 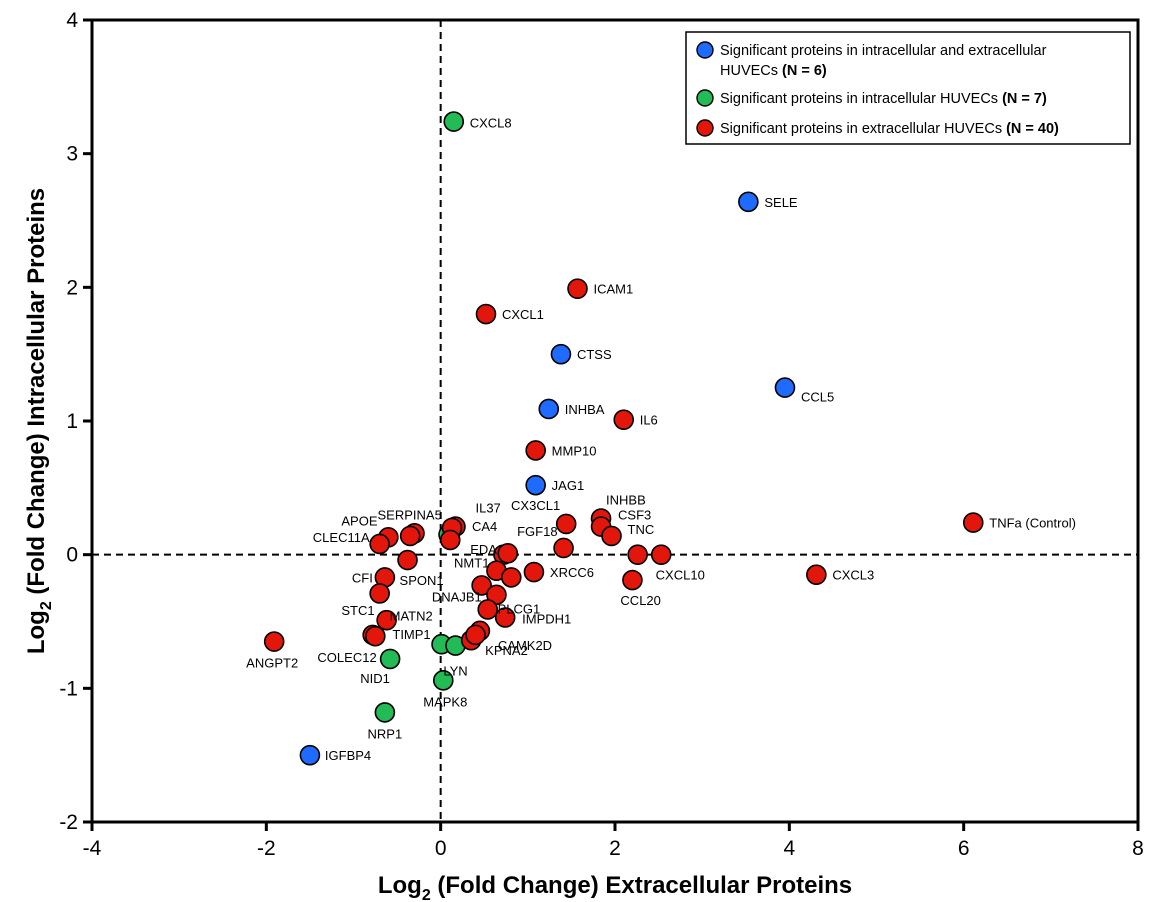 What do you see at coordinates (346, 657) in the screenshot?
I see `data-label: COLEC12` at bounding box center [346, 657].